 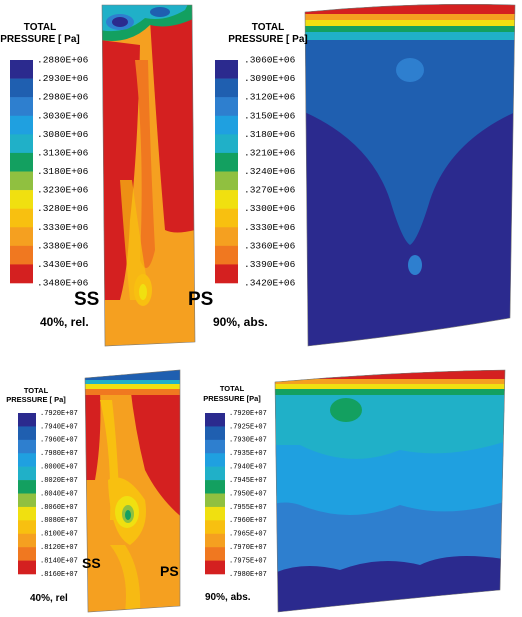 What do you see at coordinates (63, 283) in the screenshot?
I see `legend-label: .3480E+06` at bounding box center [63, 283].